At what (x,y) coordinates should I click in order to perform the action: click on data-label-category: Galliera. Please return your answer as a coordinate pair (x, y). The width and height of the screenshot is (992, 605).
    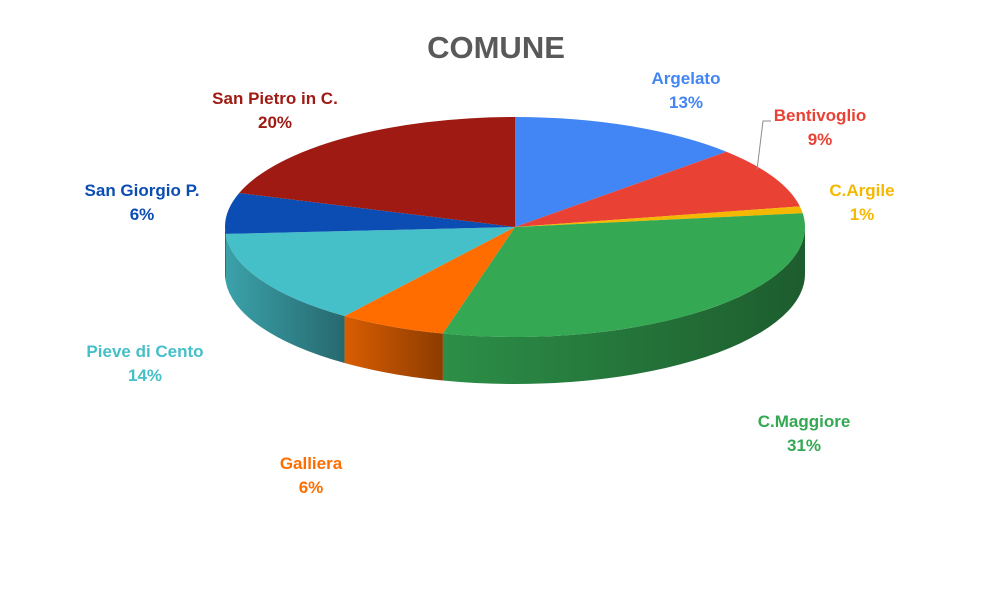
    Looking at the image, I should click on (311, 463).